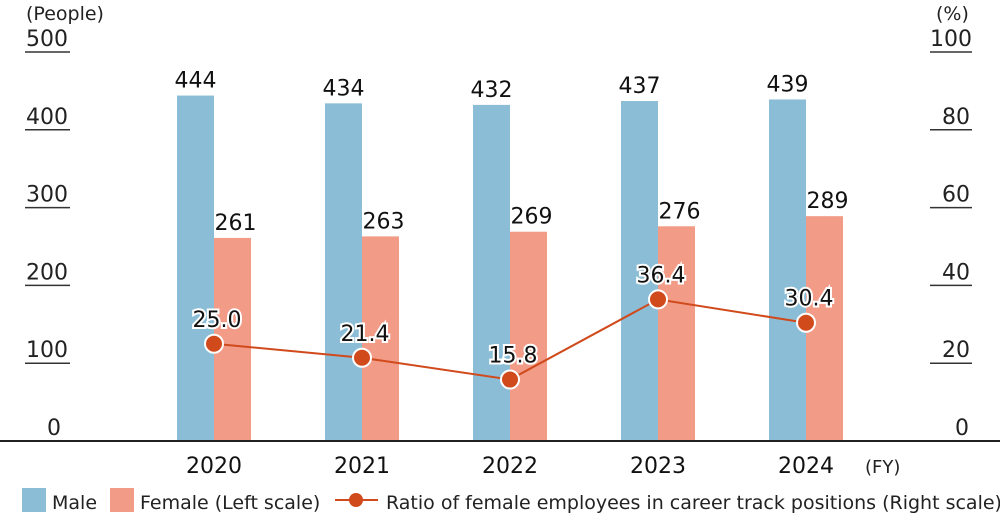 The image size is (1000, 520). I want to click on x-tick-label: 2023, so click(658, 466).